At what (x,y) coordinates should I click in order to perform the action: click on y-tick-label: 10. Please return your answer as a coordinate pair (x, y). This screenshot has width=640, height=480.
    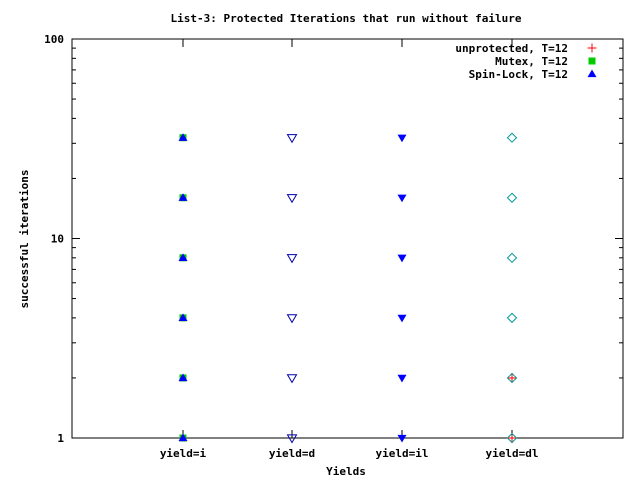
    Looking at the image, I should click on (57, 239).